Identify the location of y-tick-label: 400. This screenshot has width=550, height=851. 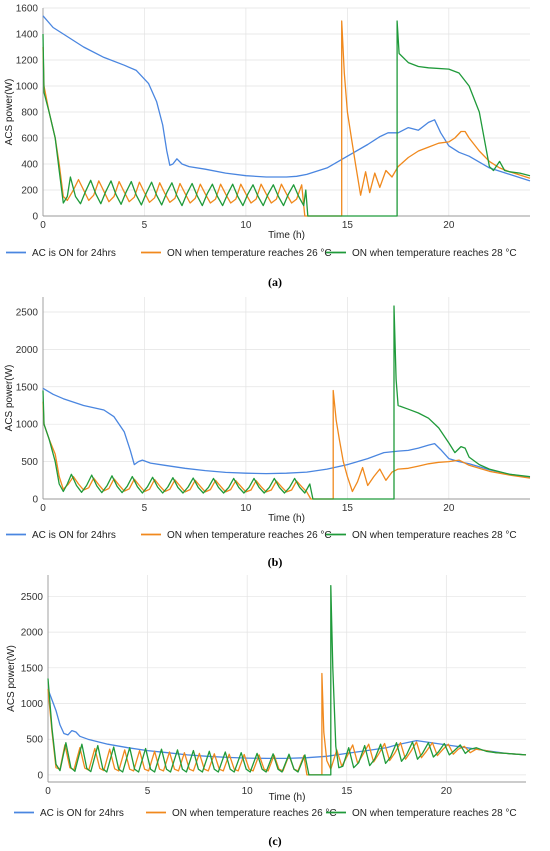
(29, 165).